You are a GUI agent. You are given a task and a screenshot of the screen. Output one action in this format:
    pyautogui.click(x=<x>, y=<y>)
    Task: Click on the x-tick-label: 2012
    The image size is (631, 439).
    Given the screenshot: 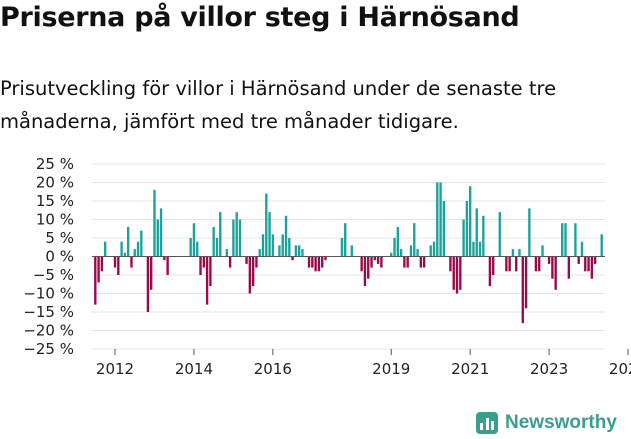 What is the action you would take?
    pyautogui.click(x=115, y=369)
    